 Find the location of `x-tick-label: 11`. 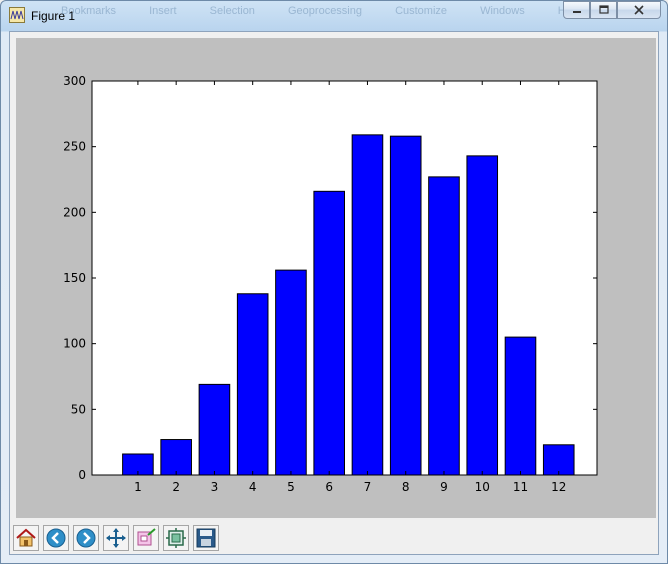

x-tick-label: 11 is located at coordinates (520, 487).